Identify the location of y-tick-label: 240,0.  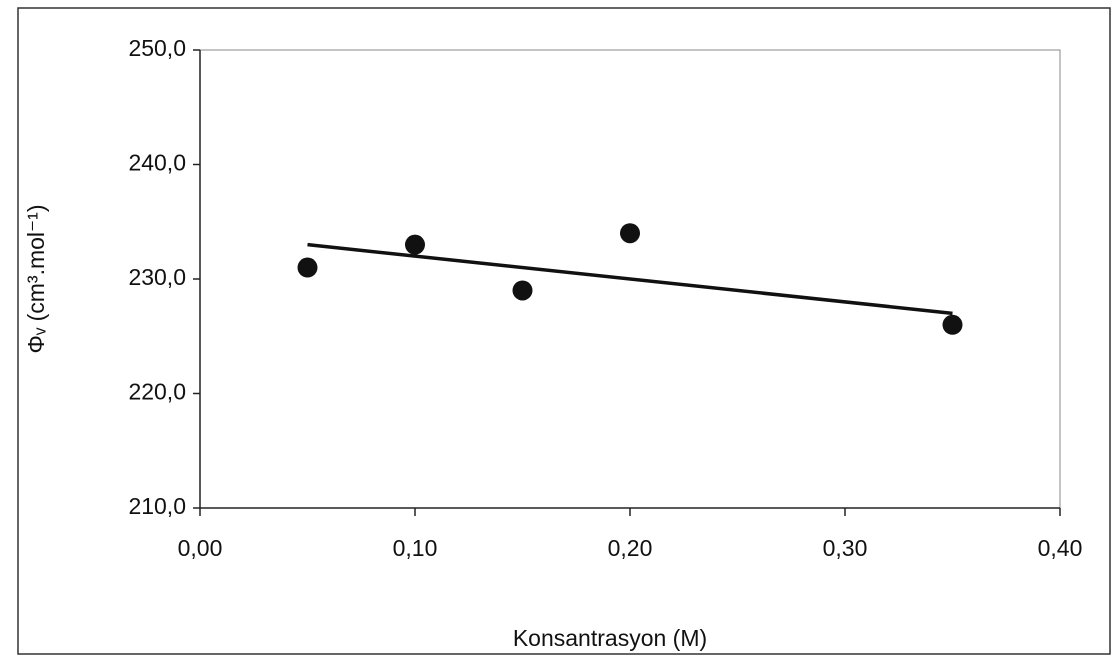
(157, 163).